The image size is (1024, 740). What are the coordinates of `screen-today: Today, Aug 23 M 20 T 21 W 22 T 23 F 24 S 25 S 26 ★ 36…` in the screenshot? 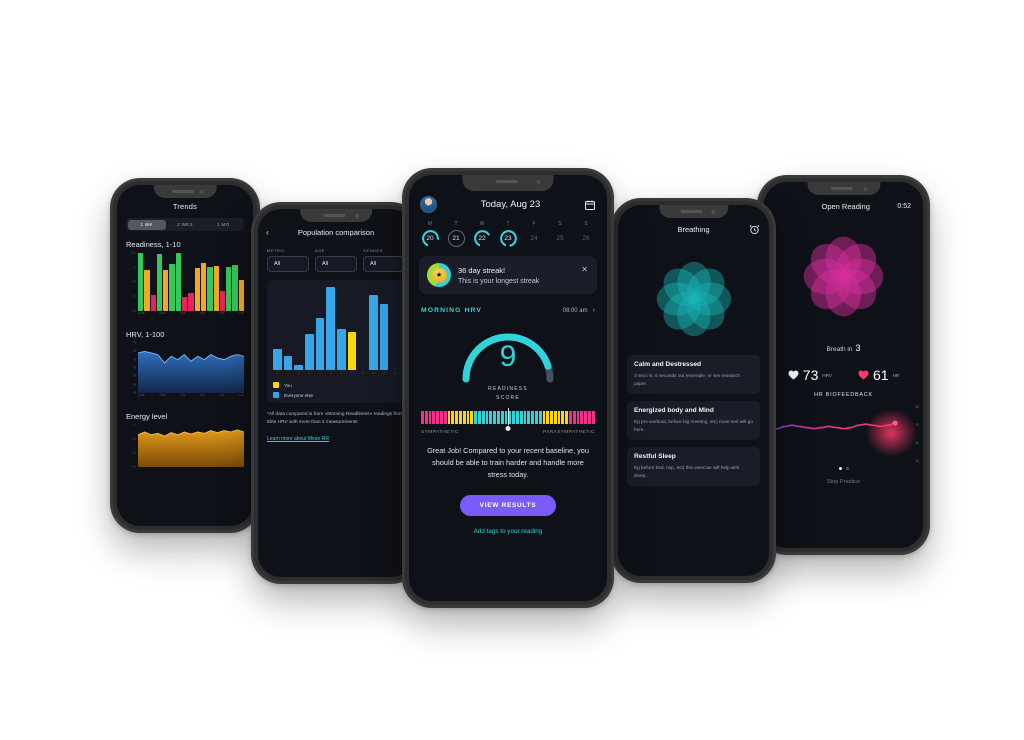 It's located at (508, 388).